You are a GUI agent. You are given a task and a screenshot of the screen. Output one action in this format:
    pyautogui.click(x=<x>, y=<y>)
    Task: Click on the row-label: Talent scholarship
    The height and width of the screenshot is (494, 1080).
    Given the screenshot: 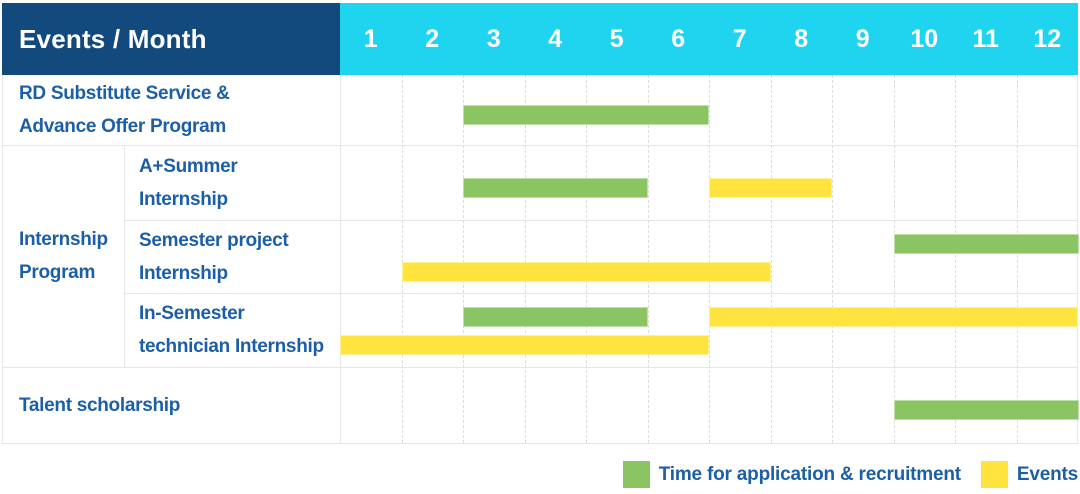 What is the action you would take?
    pyautogui.click(x=171, y=405)
    